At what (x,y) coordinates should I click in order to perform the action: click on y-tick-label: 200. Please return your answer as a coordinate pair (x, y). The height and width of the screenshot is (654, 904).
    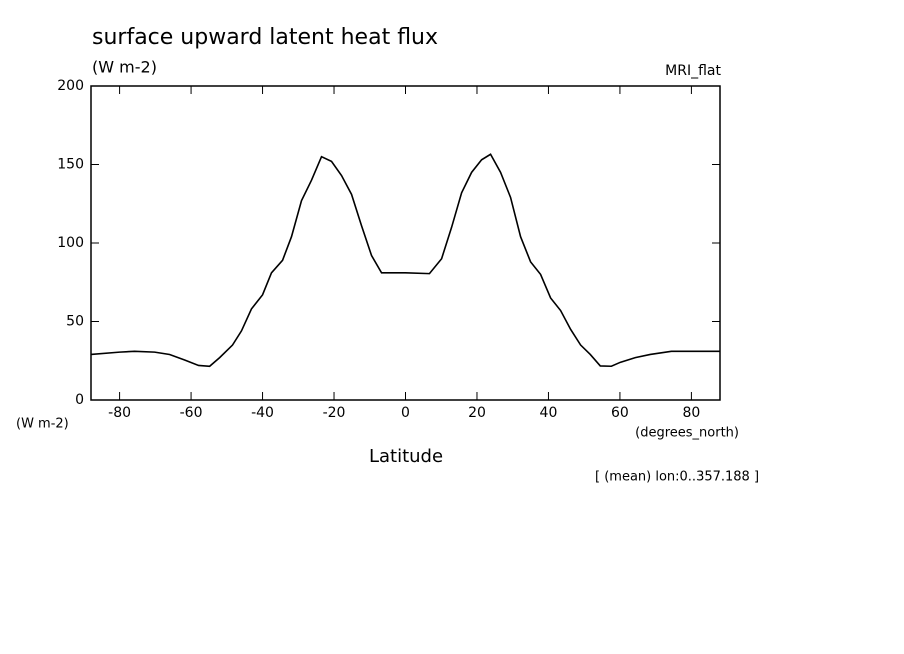
    Looking at the image, I should click on (70, 86).